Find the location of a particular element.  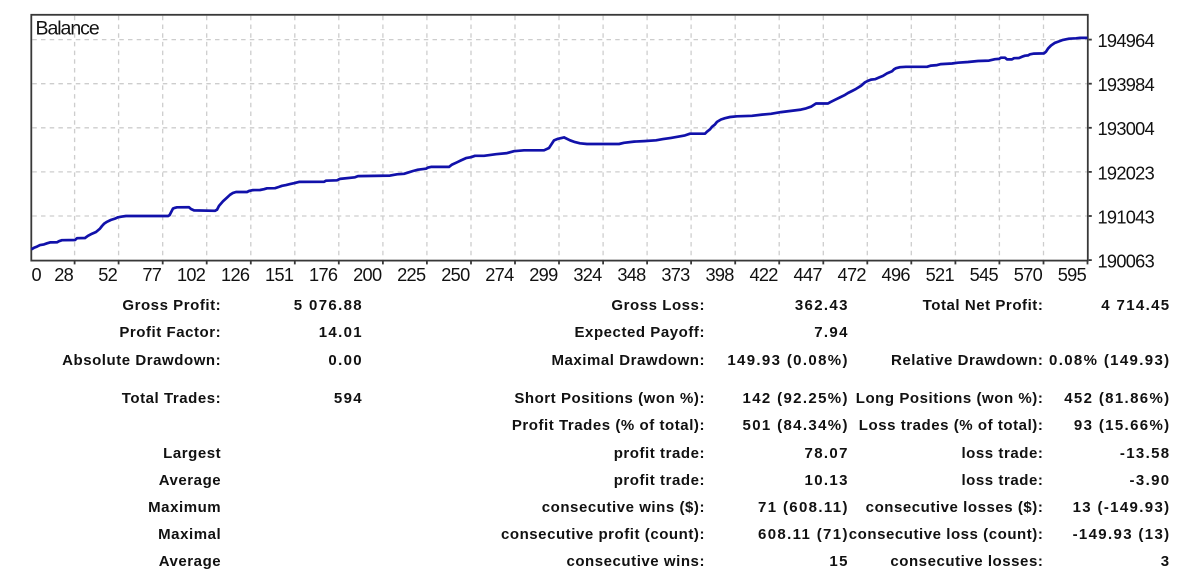

svg-text: 324 is located at coordinates (587, 275).